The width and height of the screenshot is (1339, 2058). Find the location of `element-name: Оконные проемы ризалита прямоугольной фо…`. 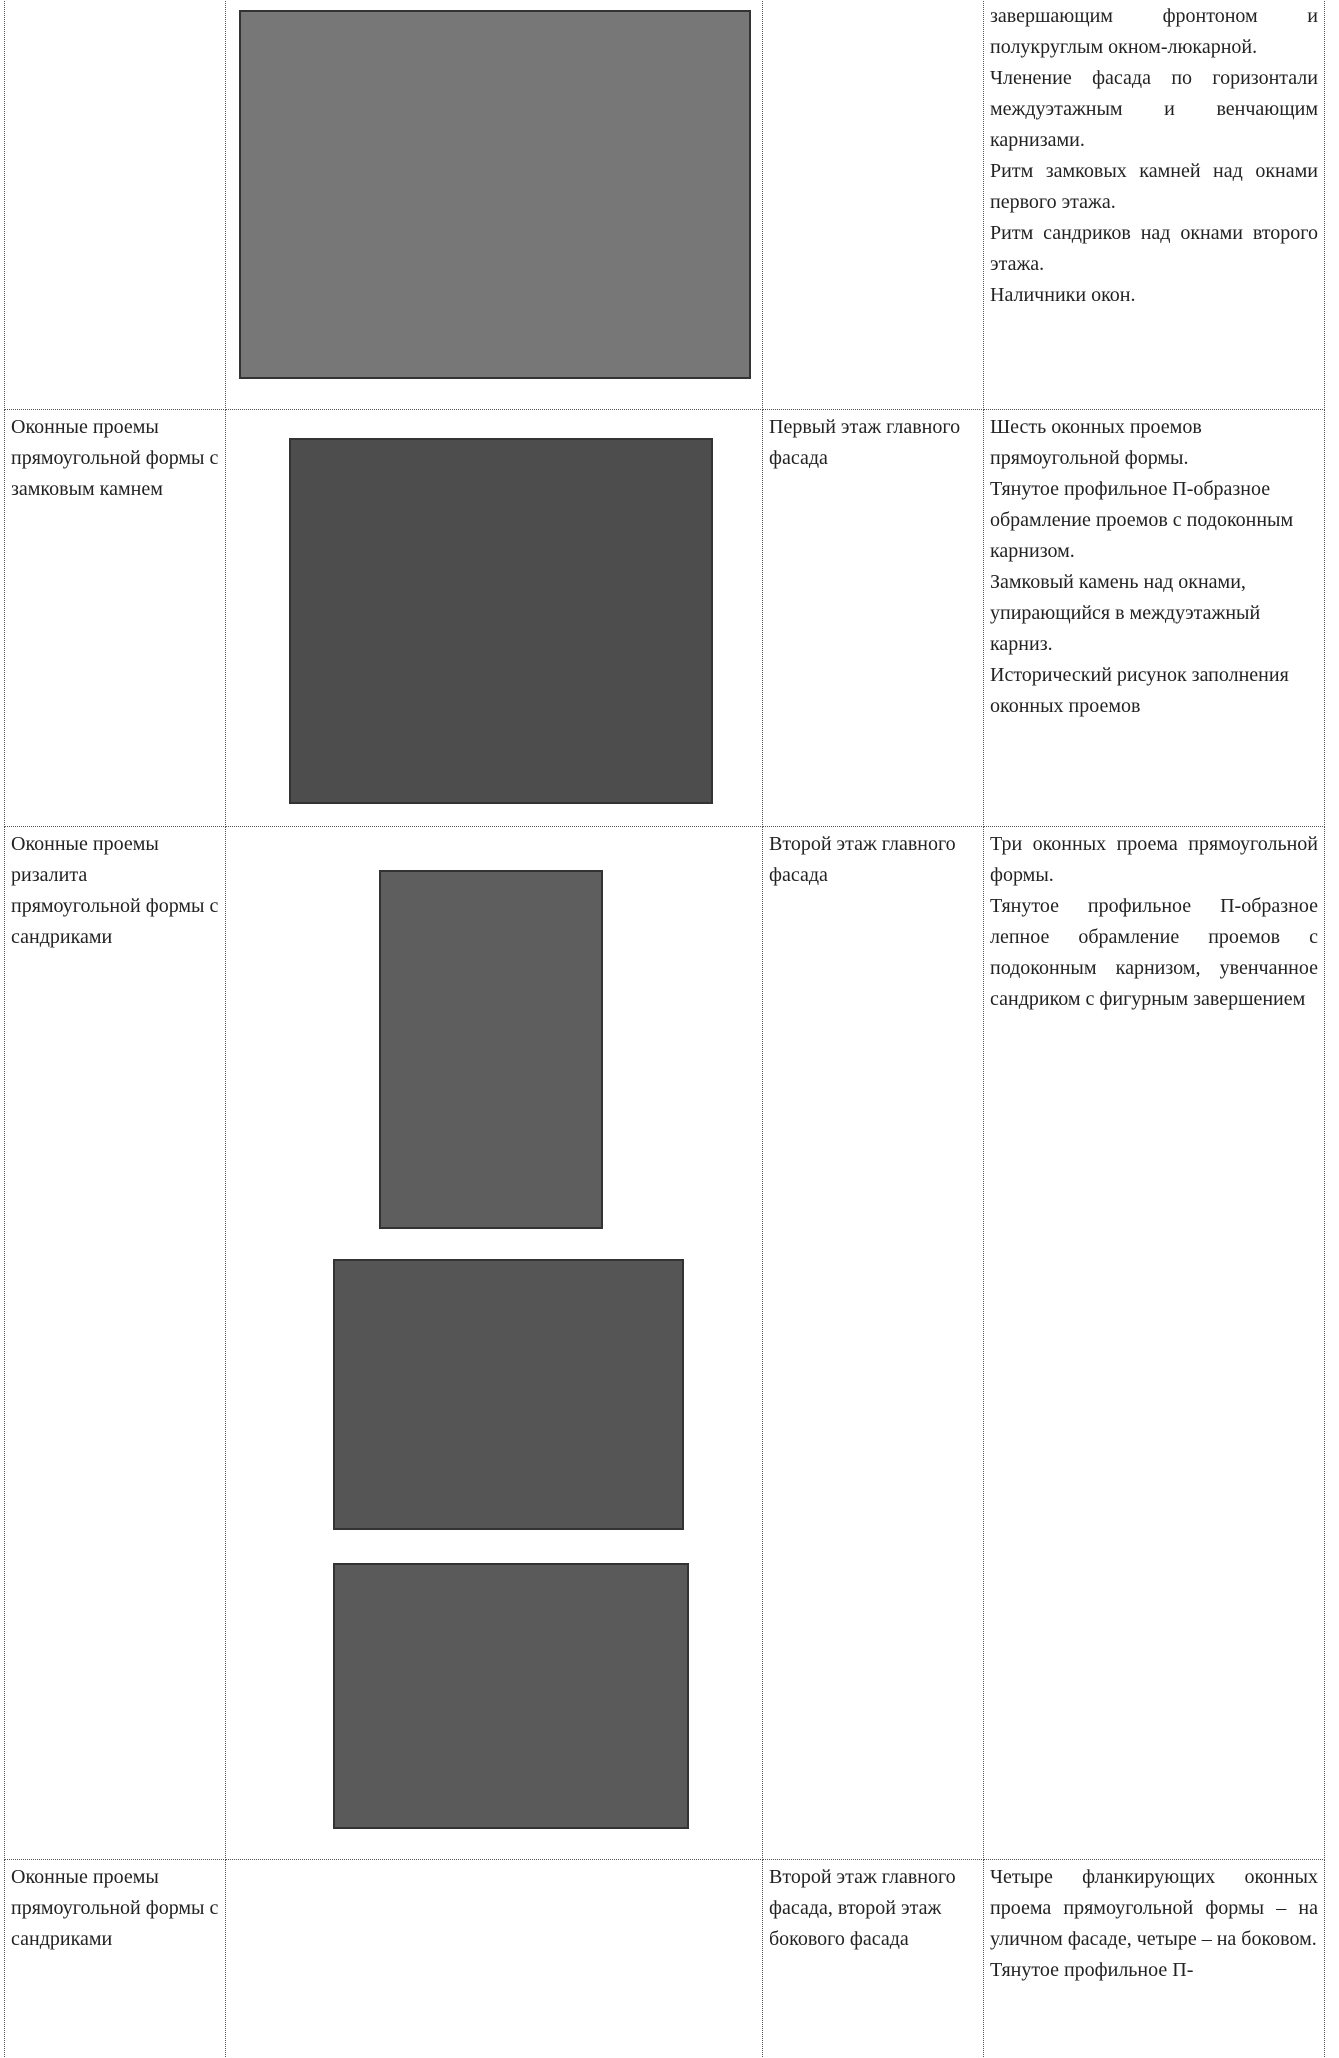

element-name: Оконные проемы ризалита прямоугольной фо… is located at coordinates (115, 890).